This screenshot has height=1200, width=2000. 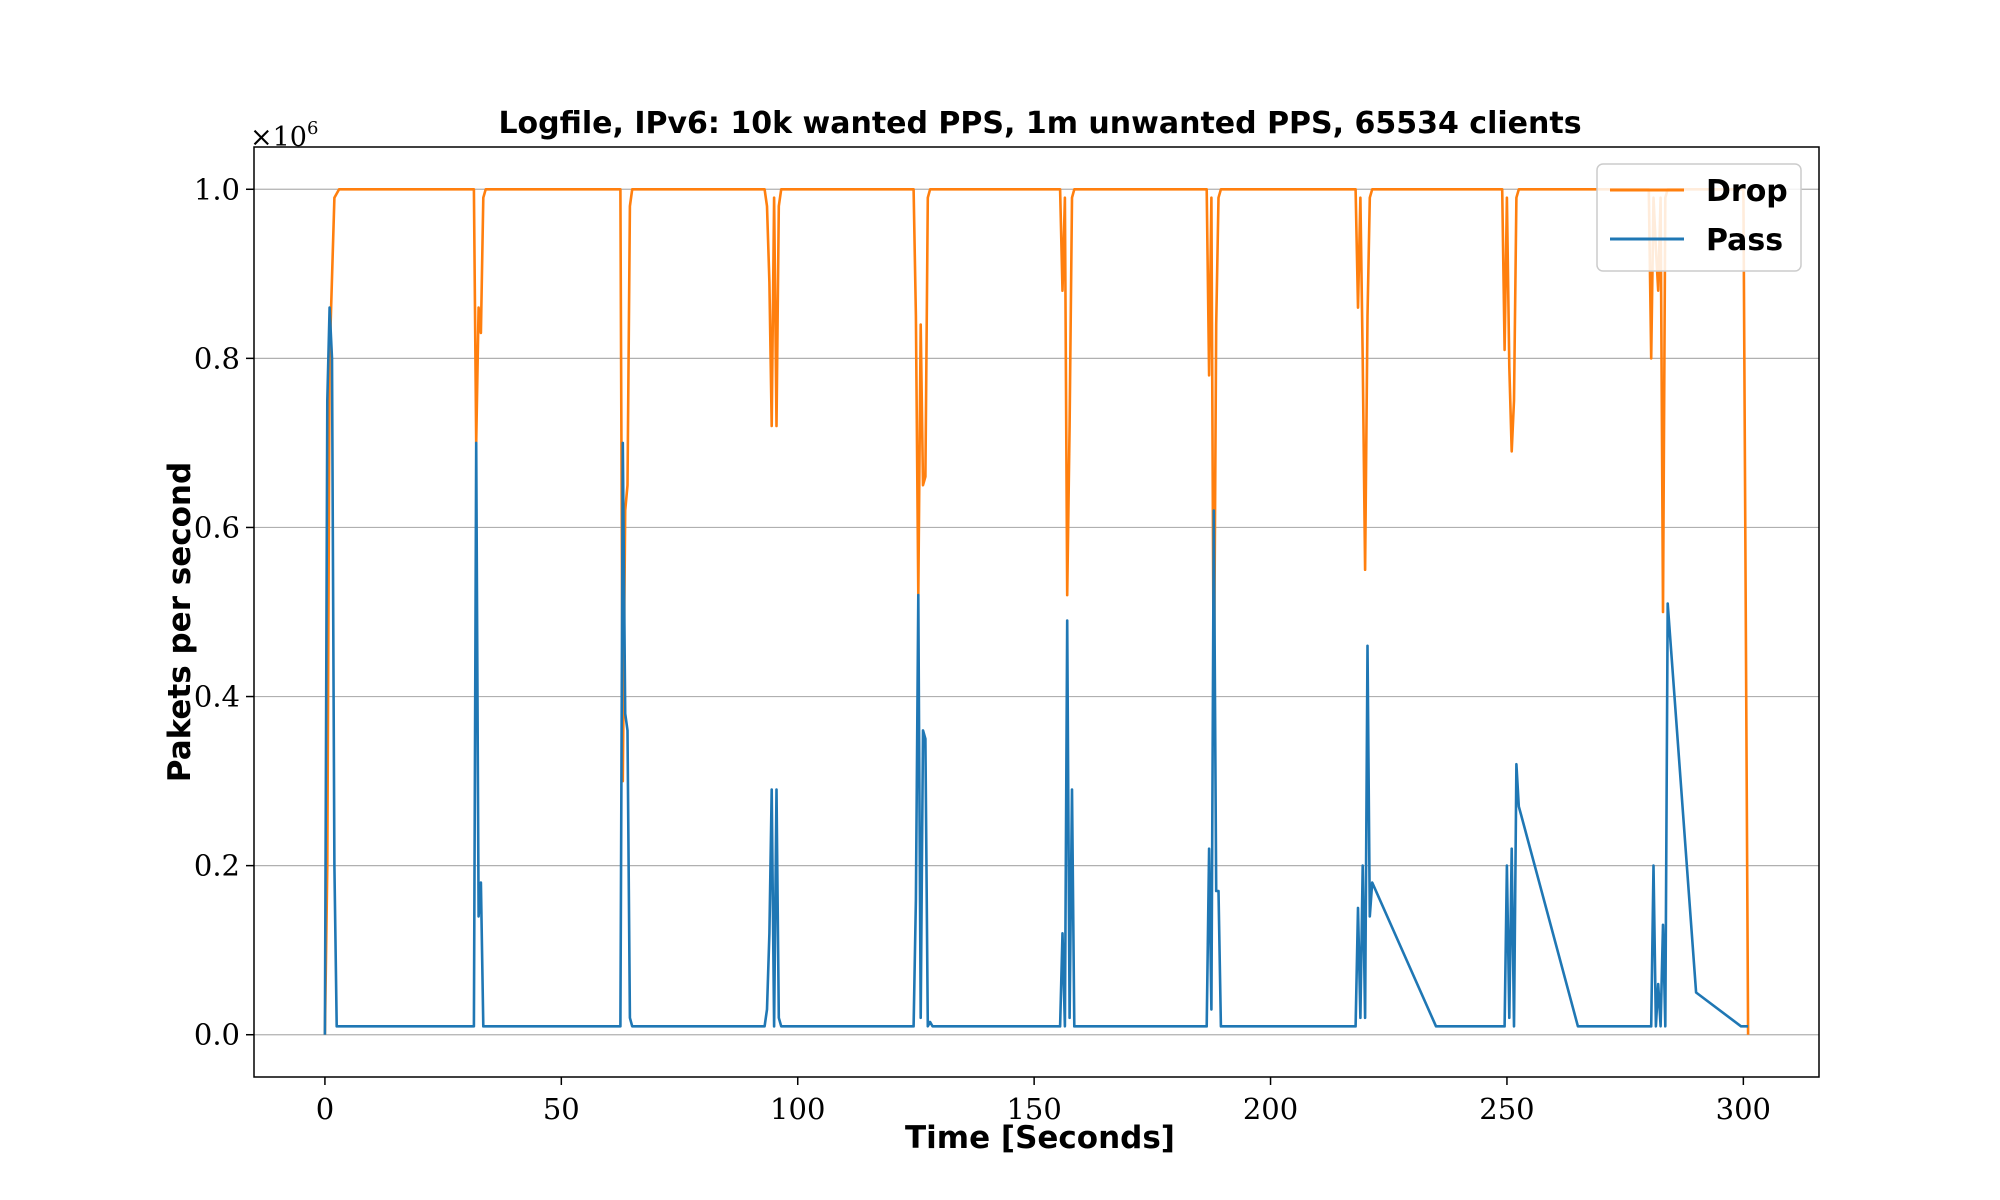 I want to click on y-tick-label-4: 0.8, so click(x=217, y=358).